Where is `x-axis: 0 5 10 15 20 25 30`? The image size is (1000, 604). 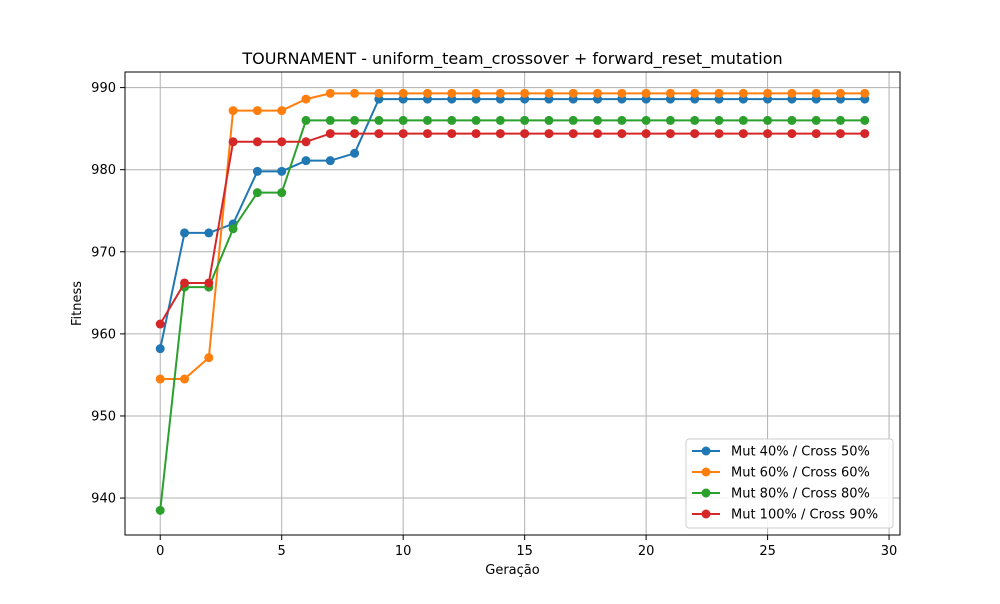 x-axis: 0 5 10 15 20 25 30 is located at coordinates (526, 547).